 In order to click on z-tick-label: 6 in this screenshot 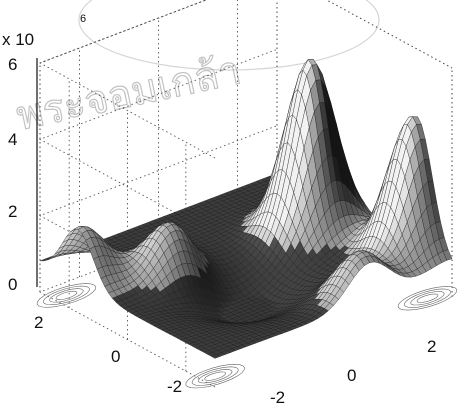, I will do `click(12, 64)`.